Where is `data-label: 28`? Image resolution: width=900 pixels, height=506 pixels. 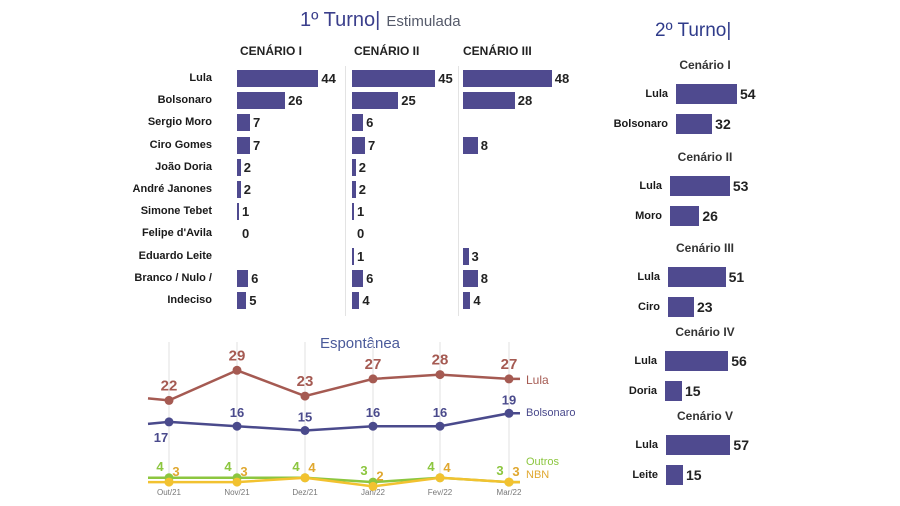 data-label: 28 is located at coordinates (440, 360).